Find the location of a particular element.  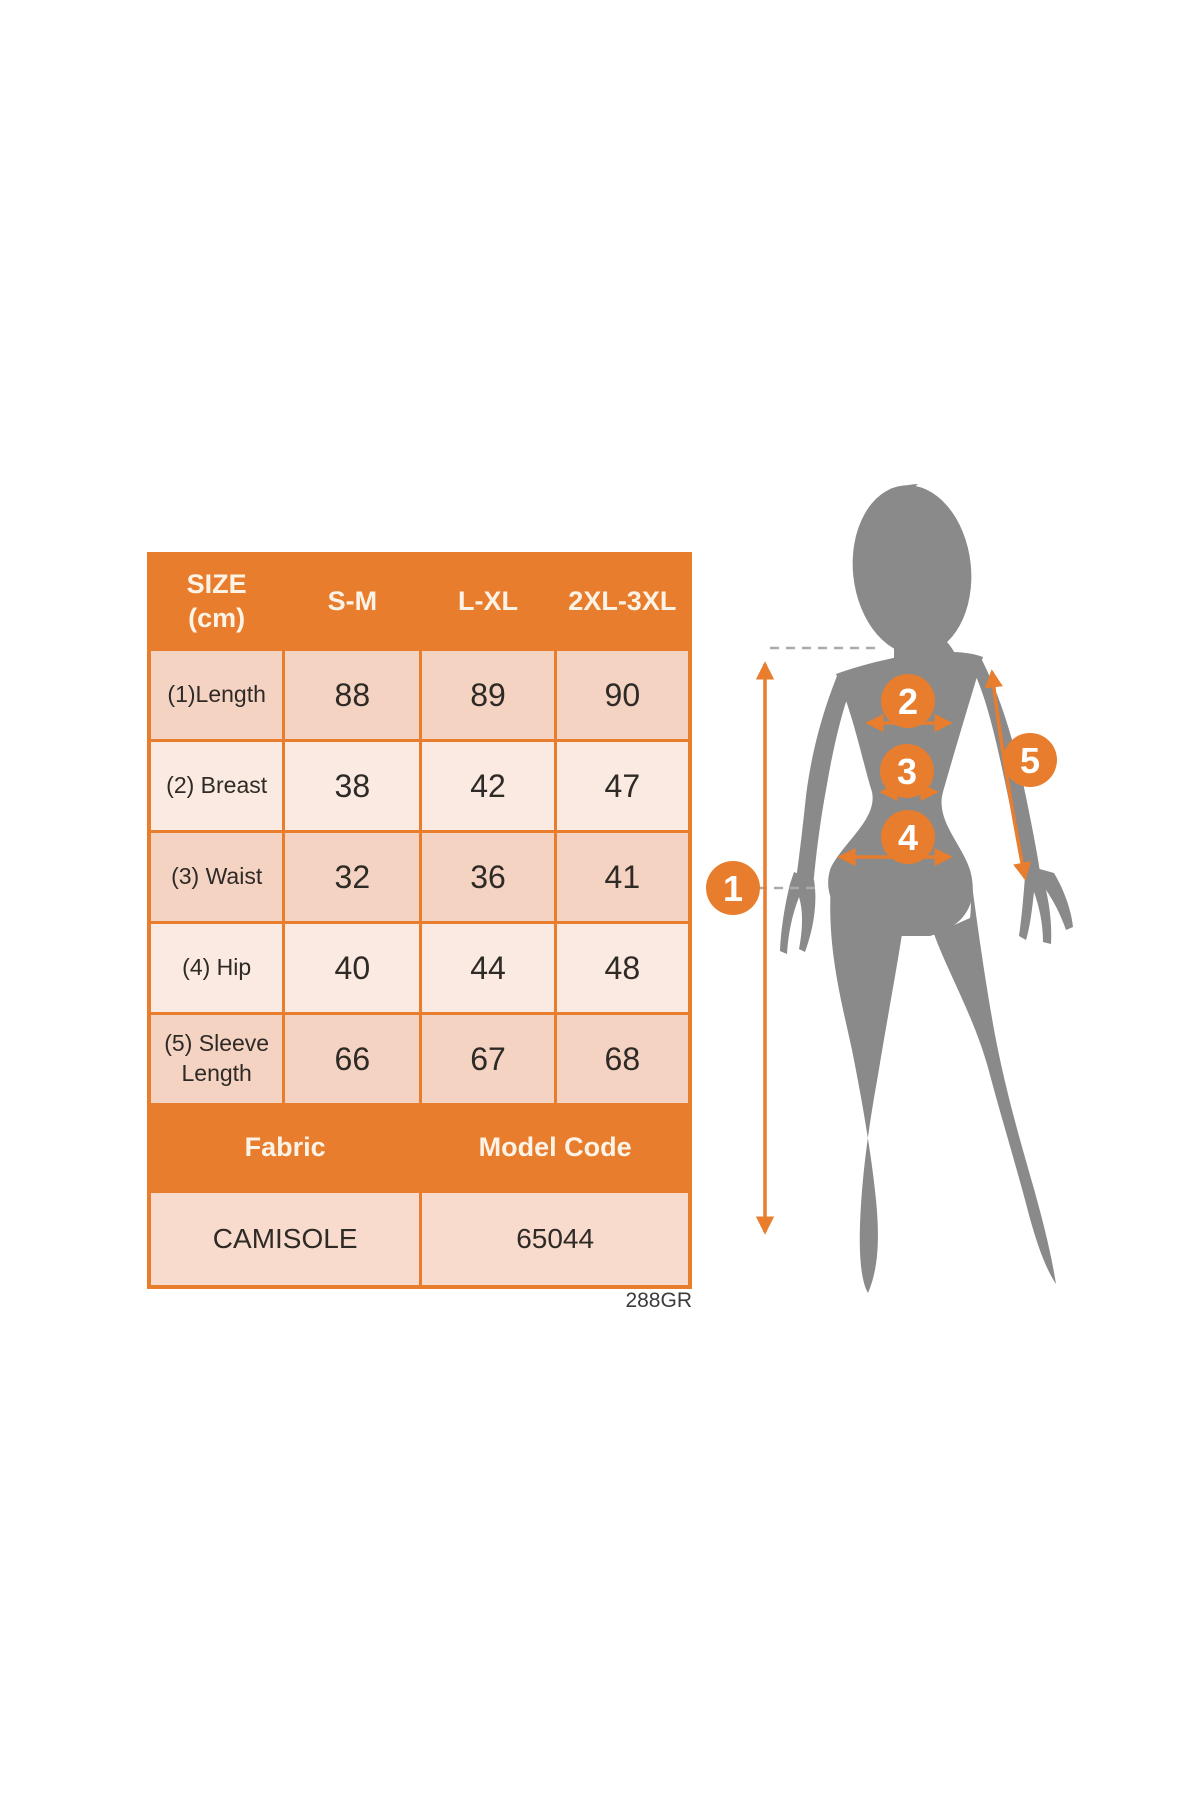

row-sleeve-lxl: 67 is located at coordinates (488, 1059).